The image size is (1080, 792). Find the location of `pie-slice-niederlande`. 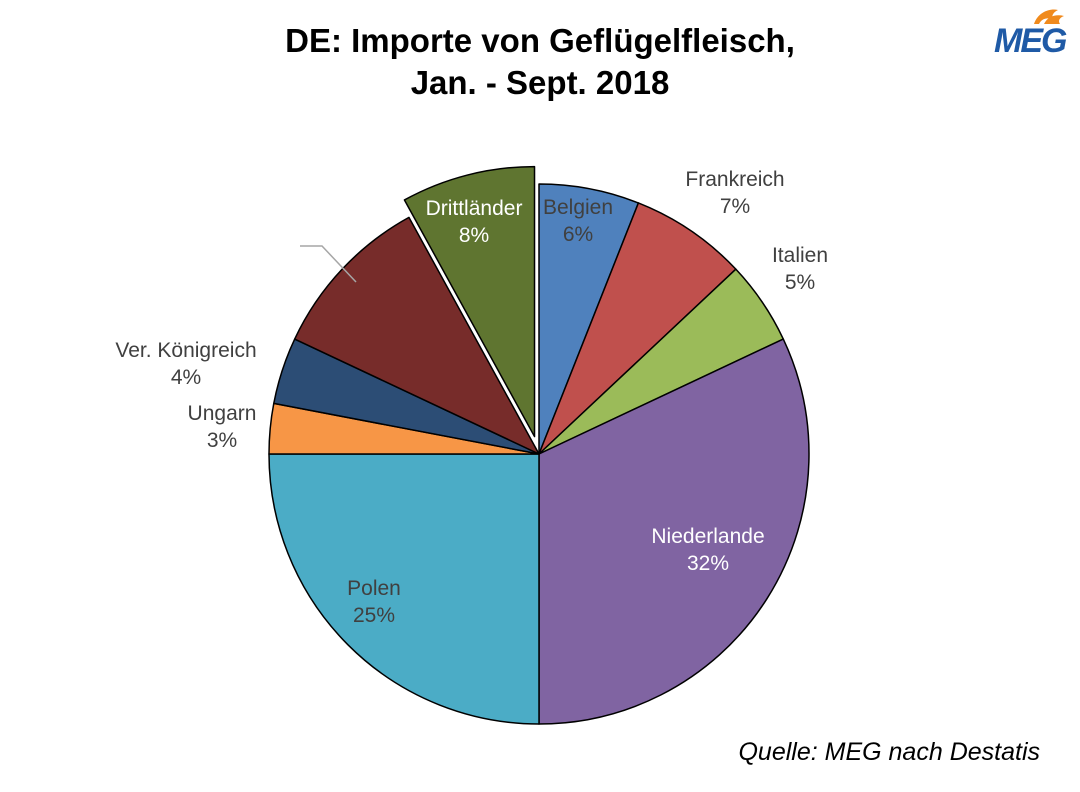

pie-slice-niederlande is located at coordinates (674, 531).